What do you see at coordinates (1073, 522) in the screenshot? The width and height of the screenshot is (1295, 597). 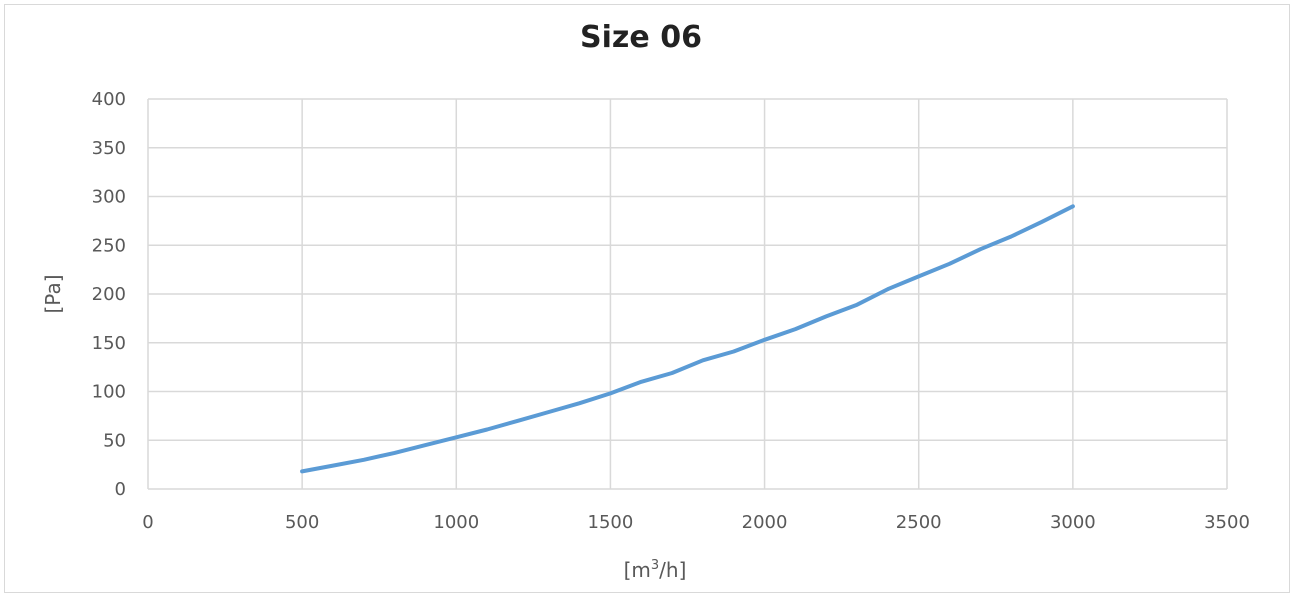 I see `x-tick-label: 3000` at bounding box center [1073, 522].